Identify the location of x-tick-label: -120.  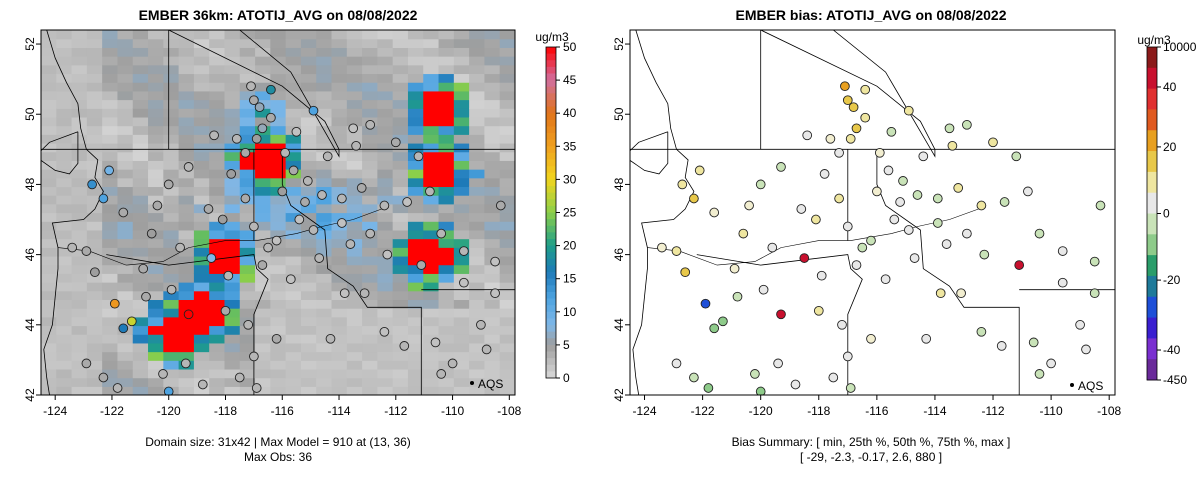
(169, 411).